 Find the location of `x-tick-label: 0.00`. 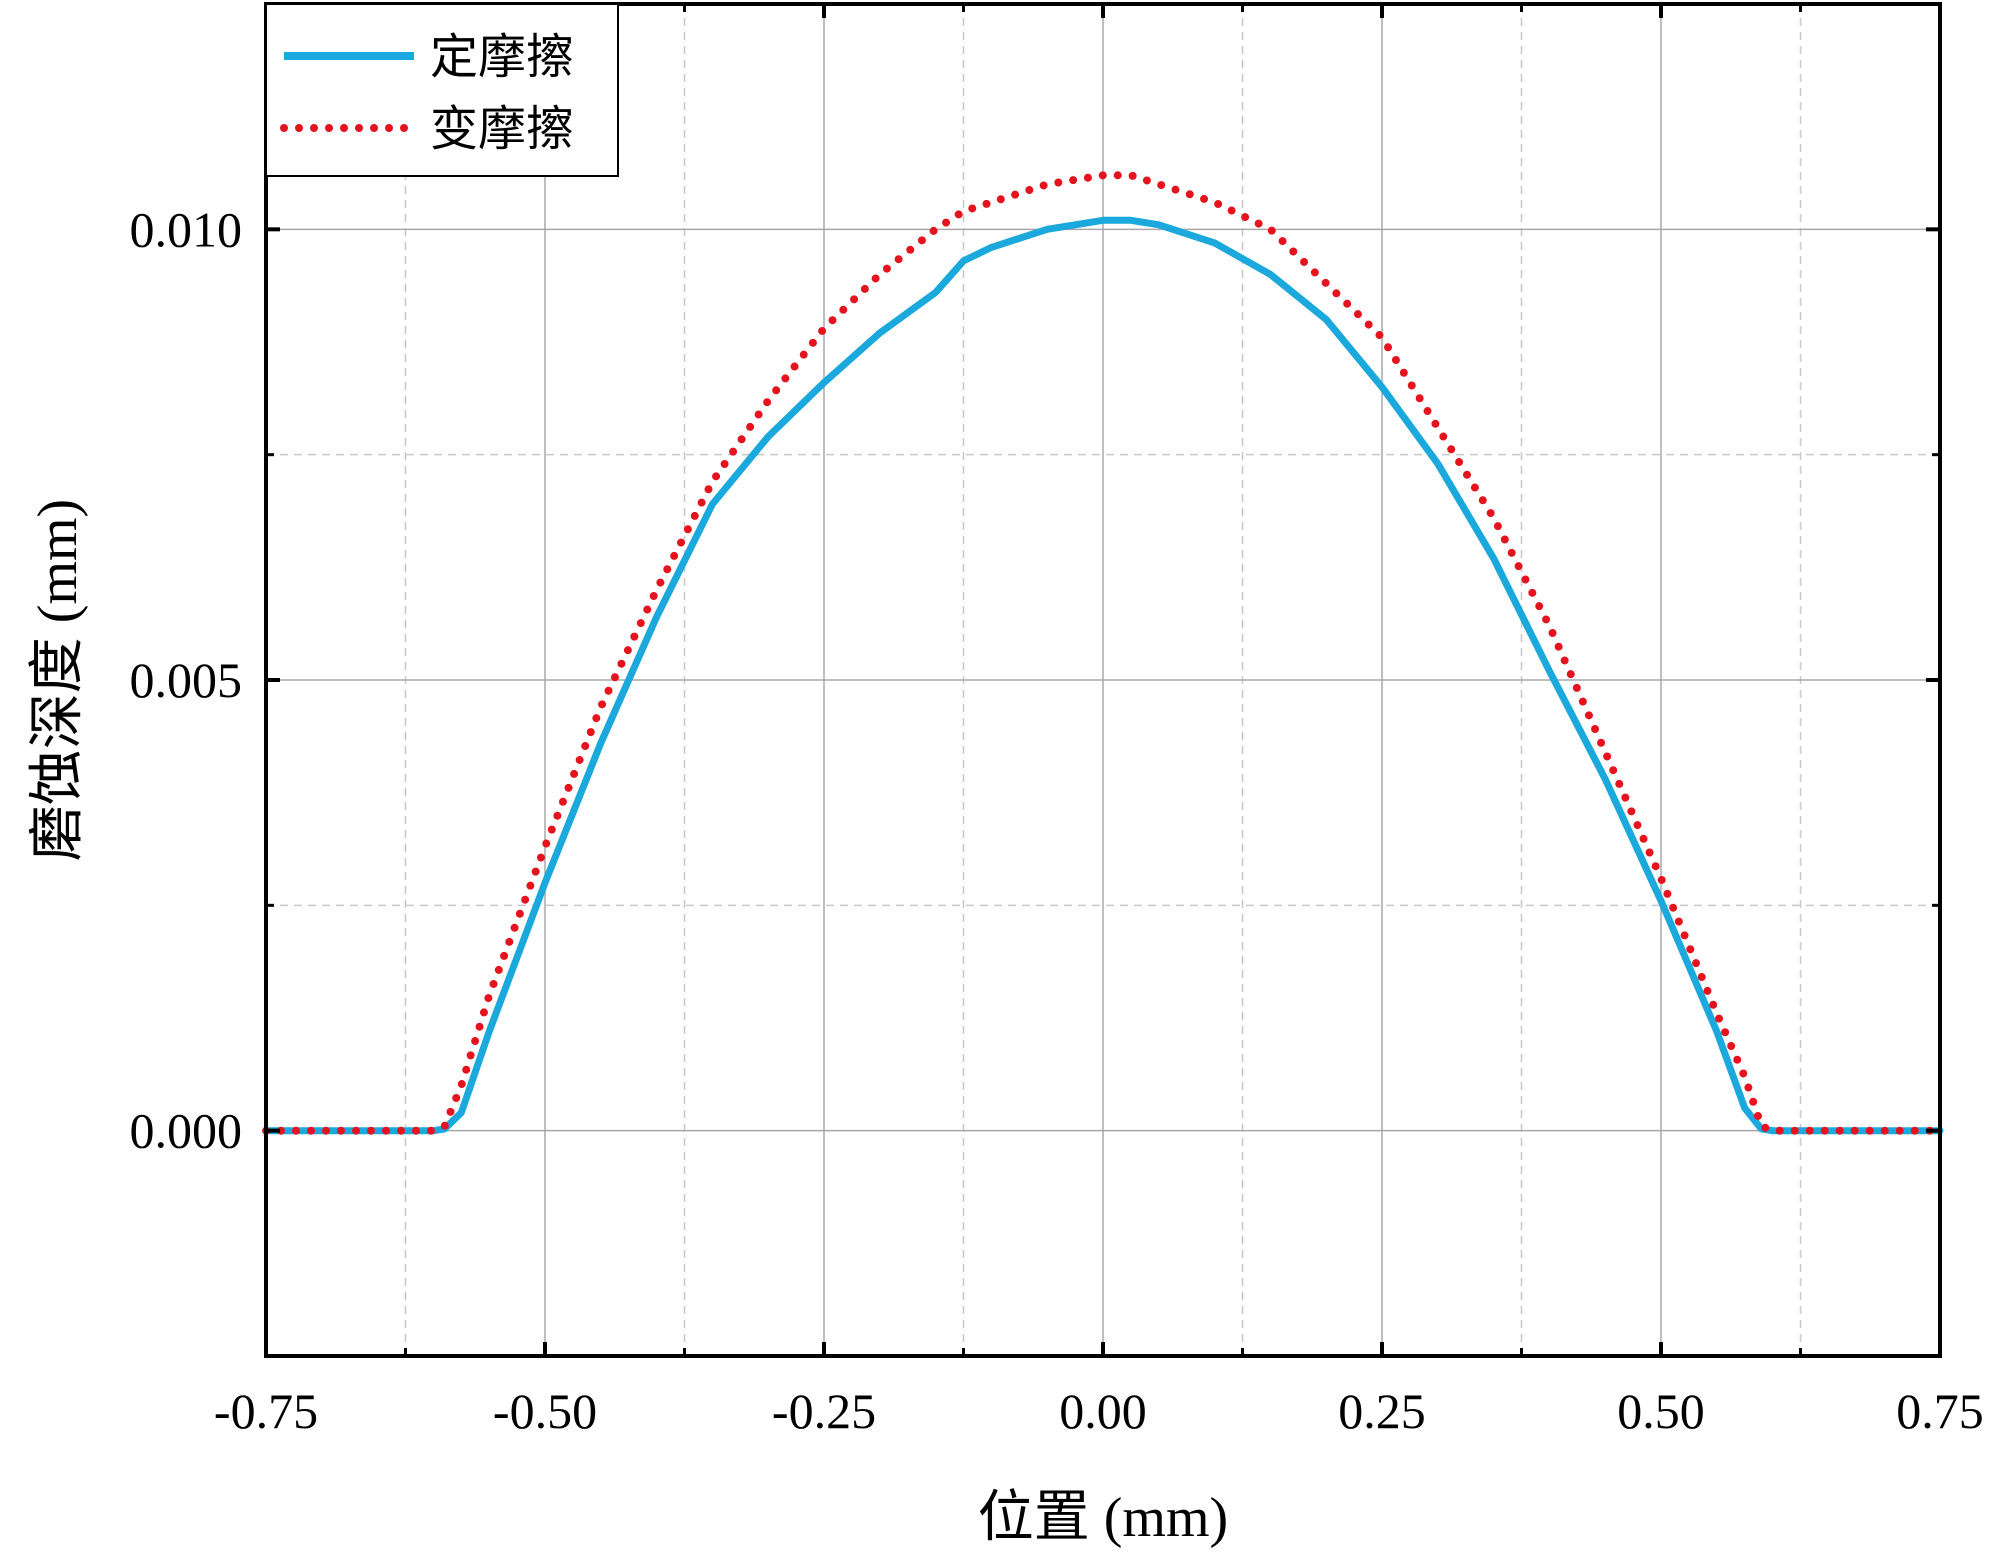

x-tick-label: 0.00 is located at coordinates (1103, 1411).